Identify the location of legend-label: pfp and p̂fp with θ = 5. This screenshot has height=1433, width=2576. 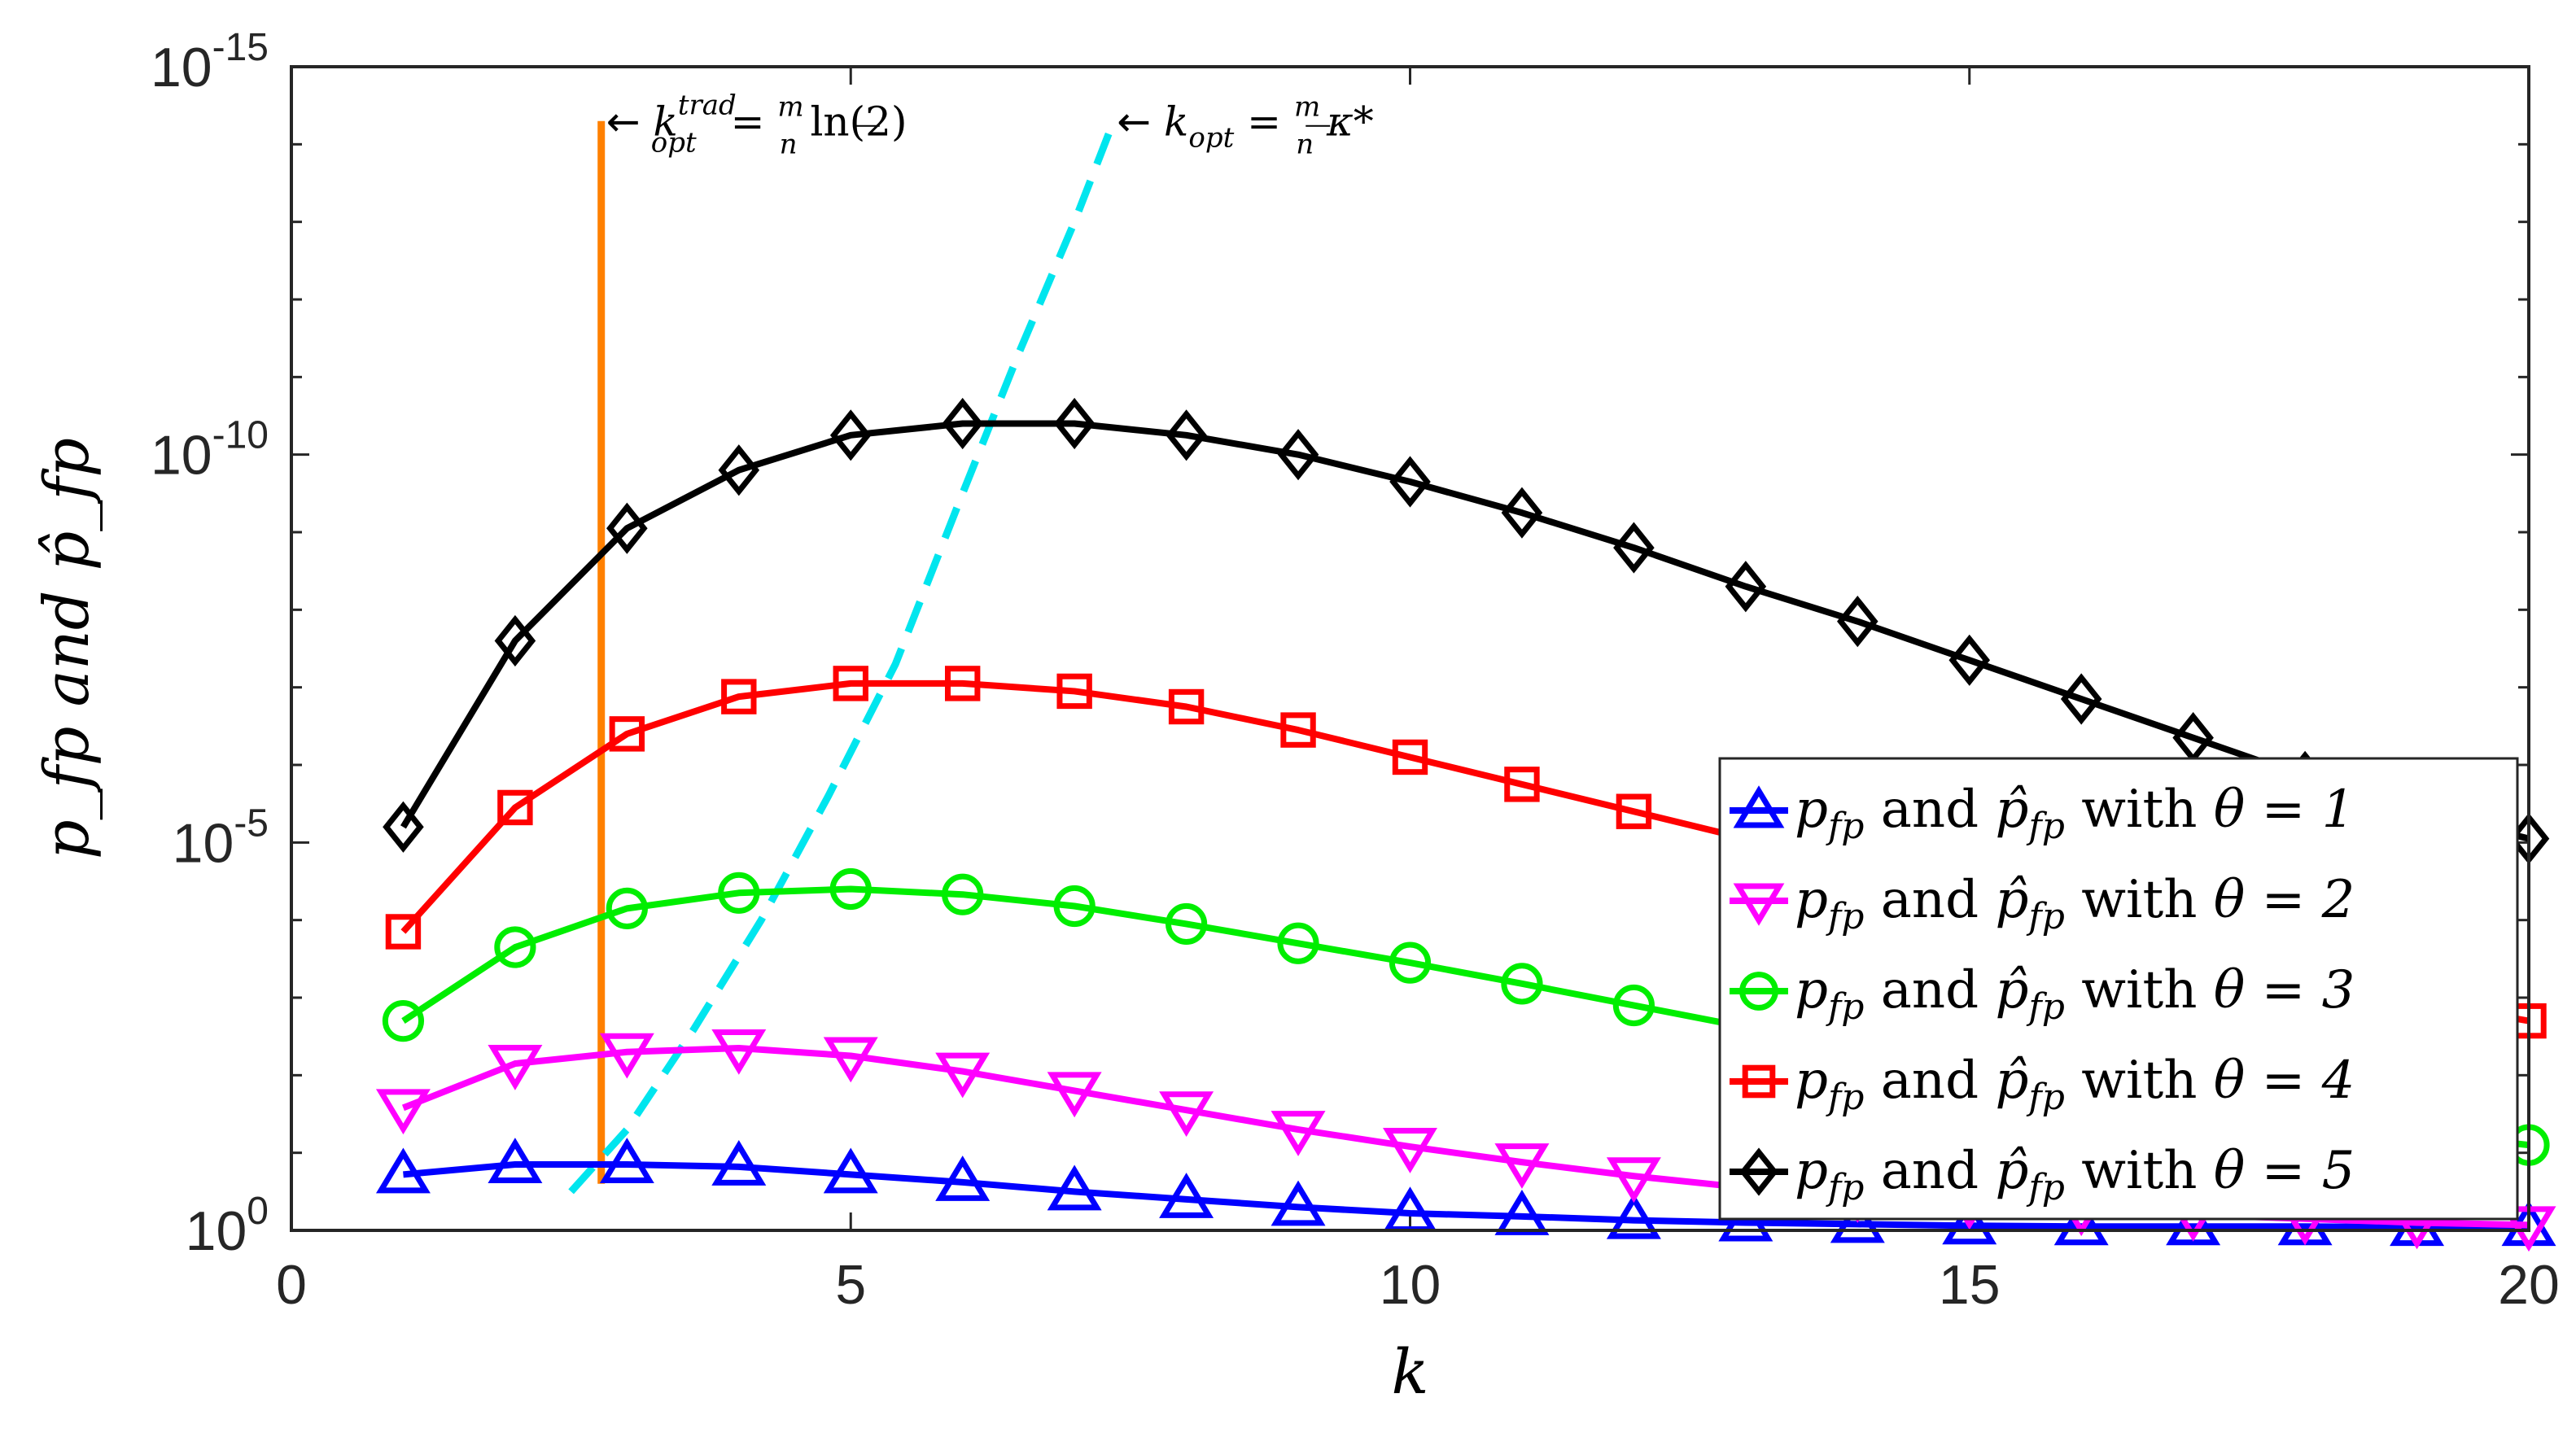
(2075, 1174).